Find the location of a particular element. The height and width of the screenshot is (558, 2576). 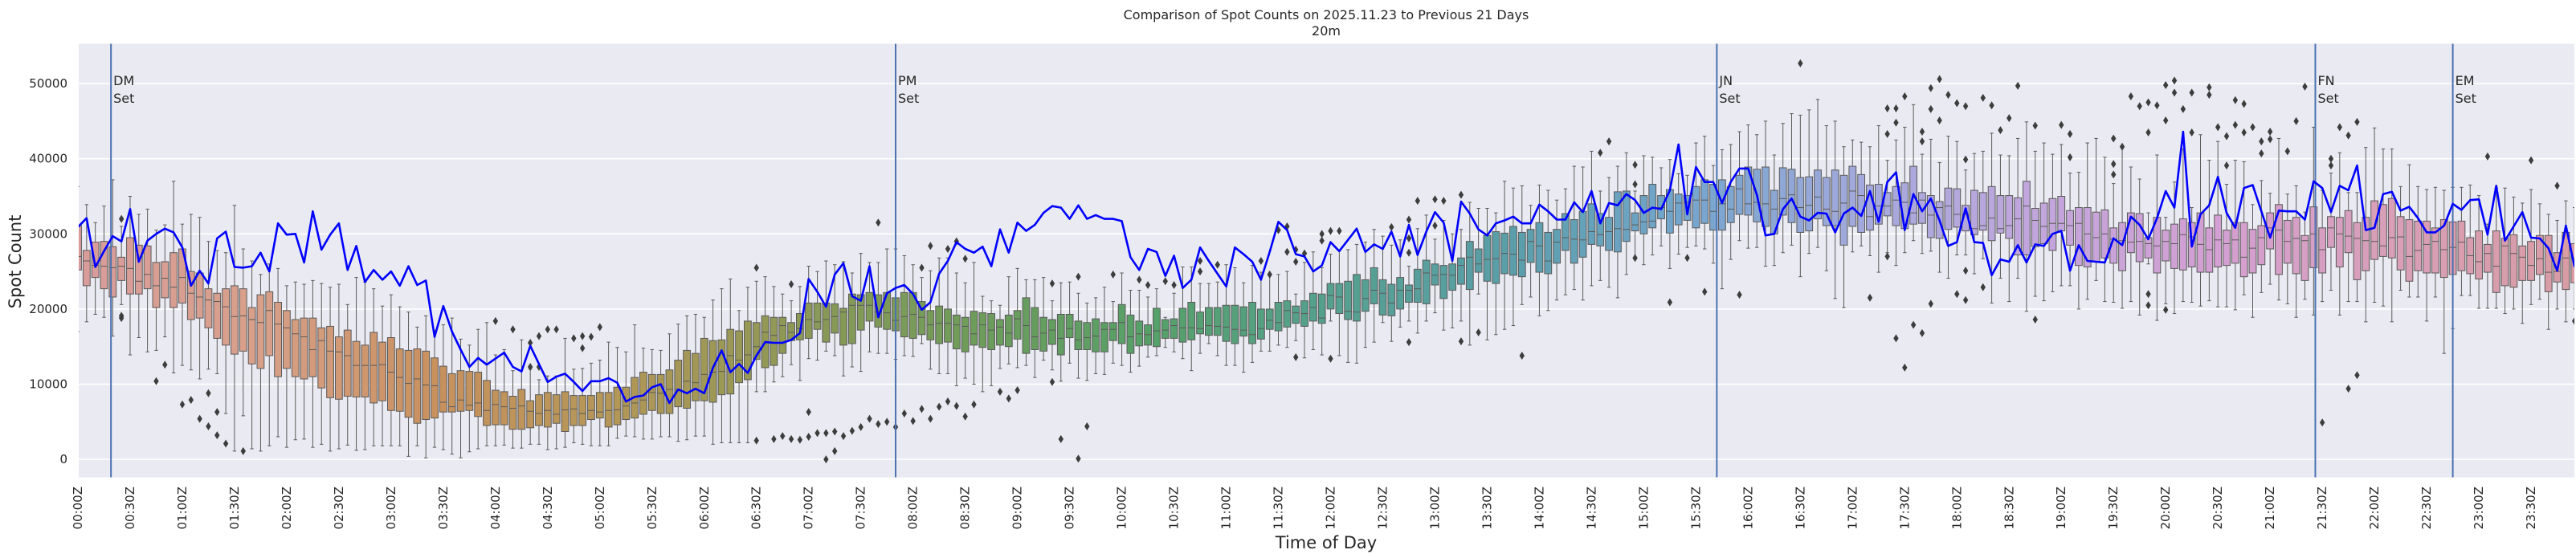

x-tick-label: 05:00Z is located at coordinates (600, 508).